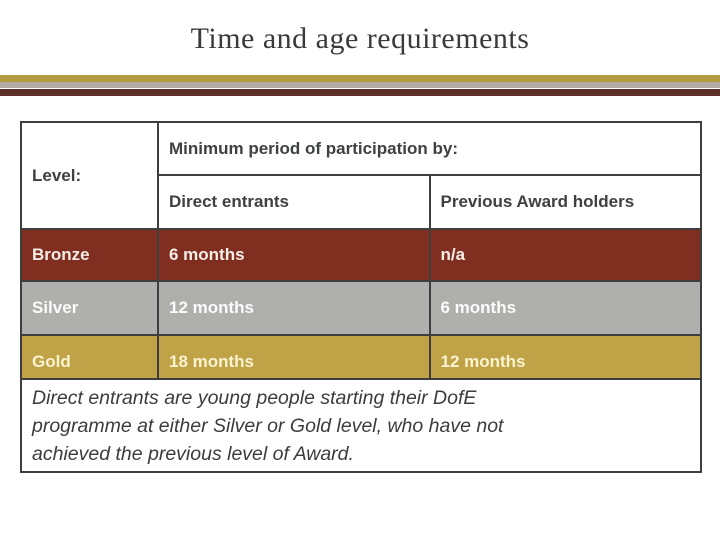 Image resolution: width=720 pixels, height=540 pixels. What do you see at coordinates (360, 38) in the screenshot?
I see `slide-title: Time and age requirements` at bounding box center [360, 38].